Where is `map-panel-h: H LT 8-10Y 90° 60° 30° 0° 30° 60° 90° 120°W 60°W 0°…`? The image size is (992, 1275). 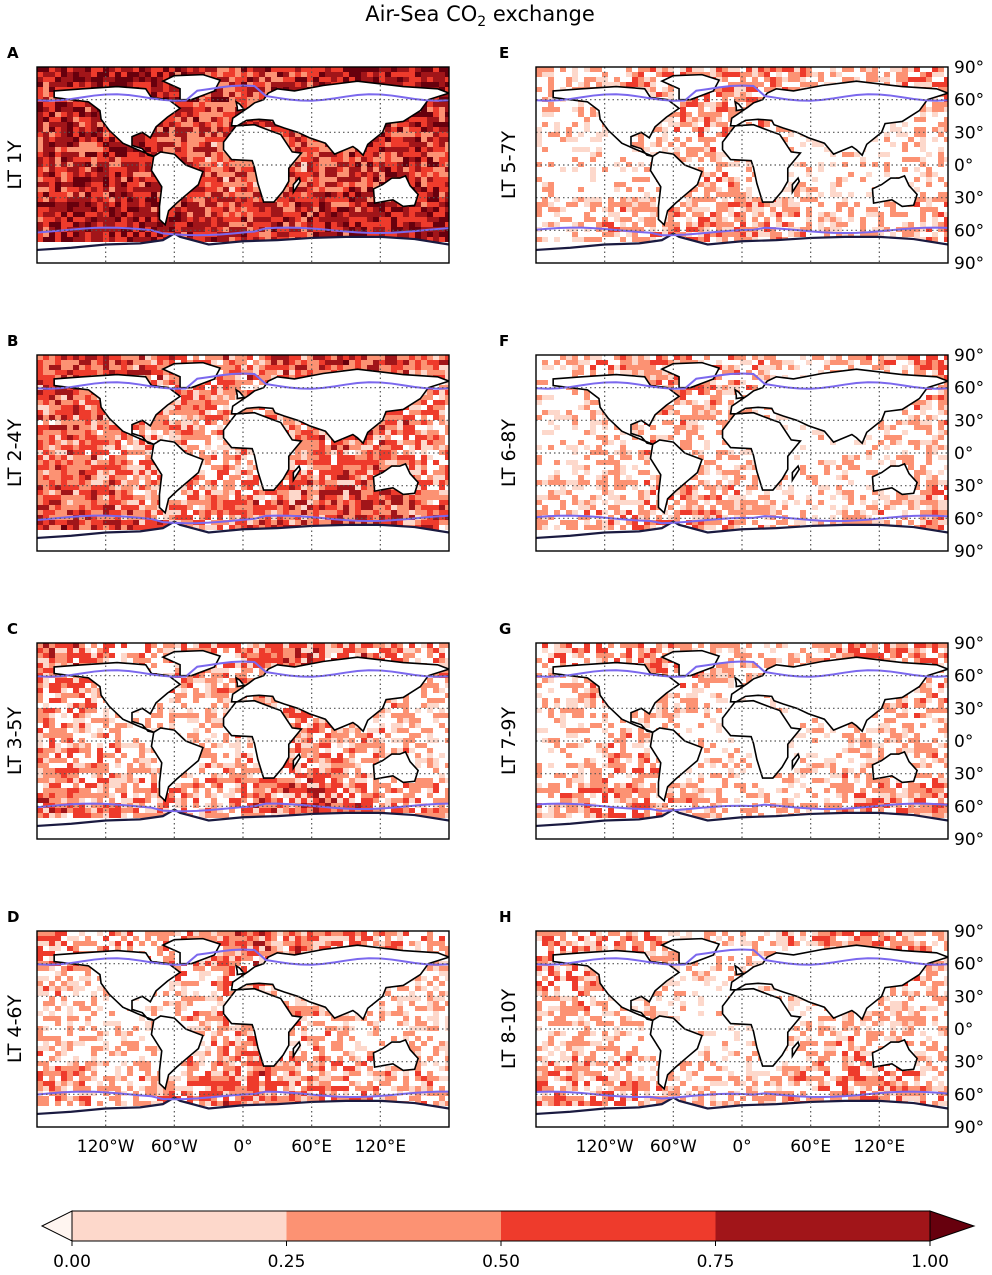 map-panel-h: H LT 8-10Y 90° 60° 30° 0° 30° 60° 90° 120°W 60°W 0°… is located at coordinates (741, 1032).